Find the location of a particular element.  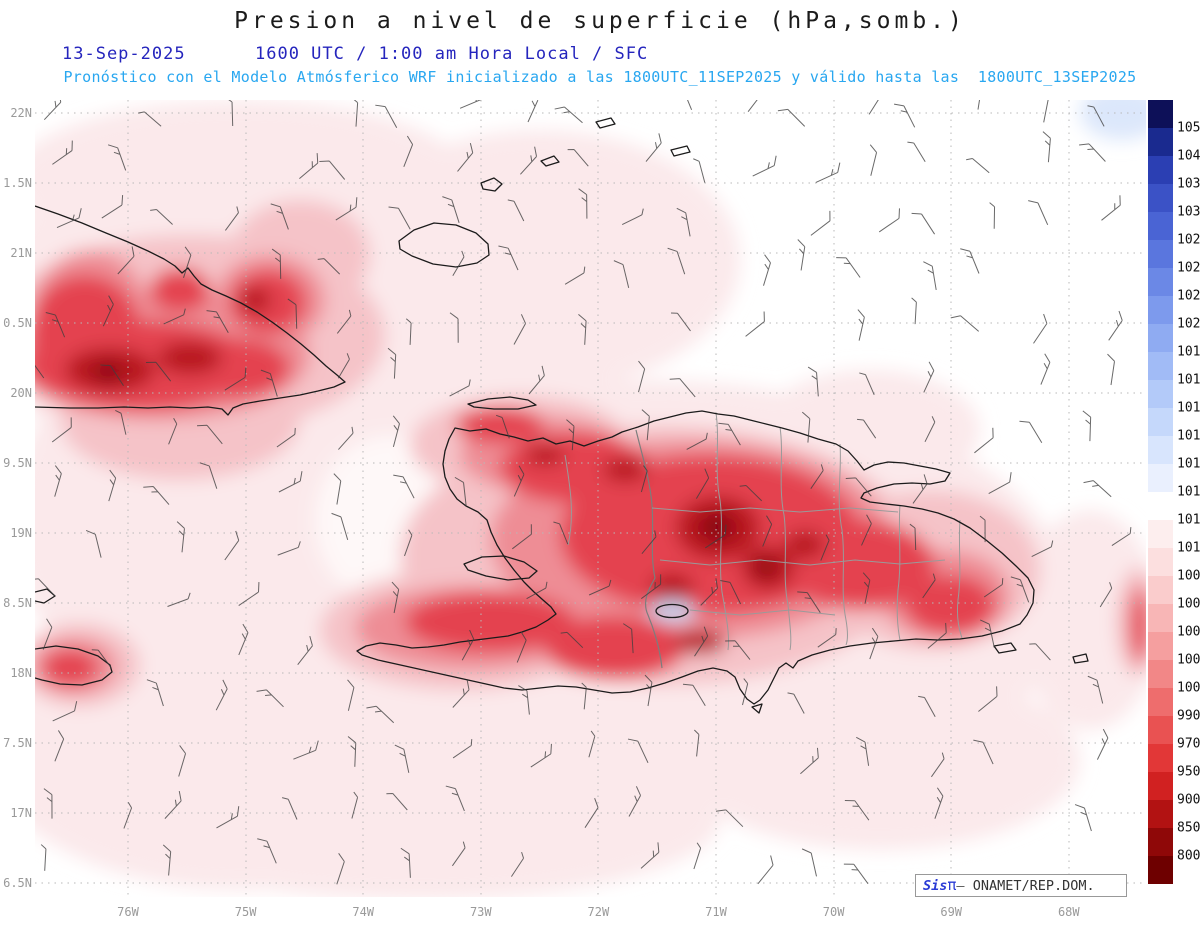

beata-island is located at coordinates (757, 708).